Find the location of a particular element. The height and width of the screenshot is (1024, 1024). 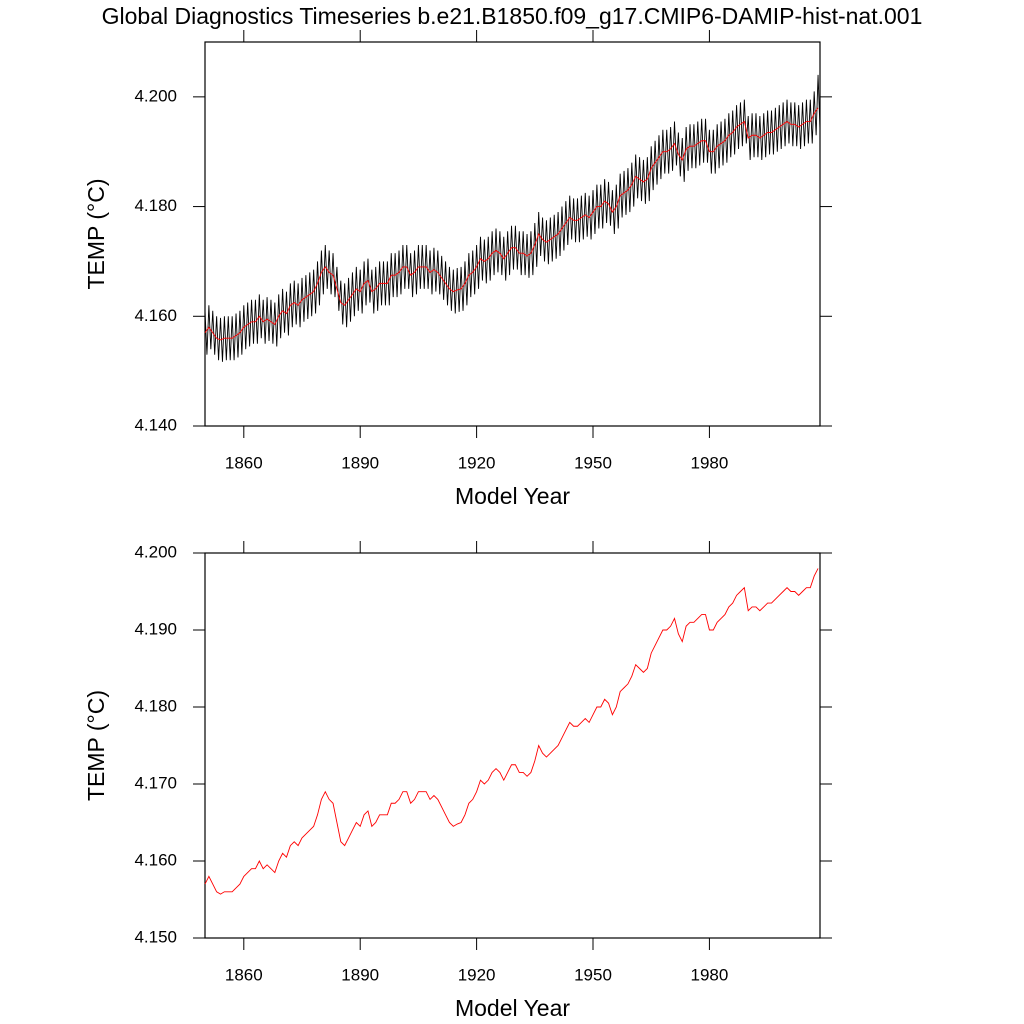

y-tick-label: 4.140 is located at coordinates (155, 424).